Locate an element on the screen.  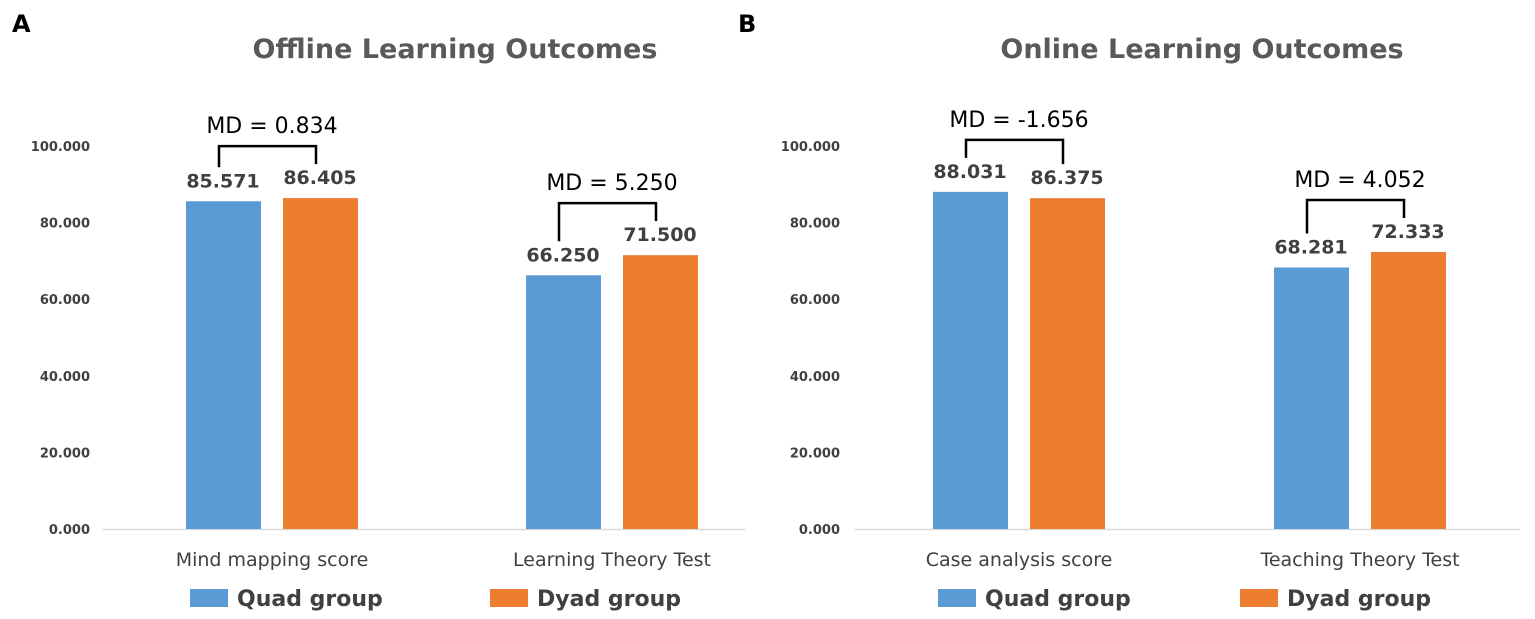
data-label: 86.375 is located at coordinates (1066, 178).